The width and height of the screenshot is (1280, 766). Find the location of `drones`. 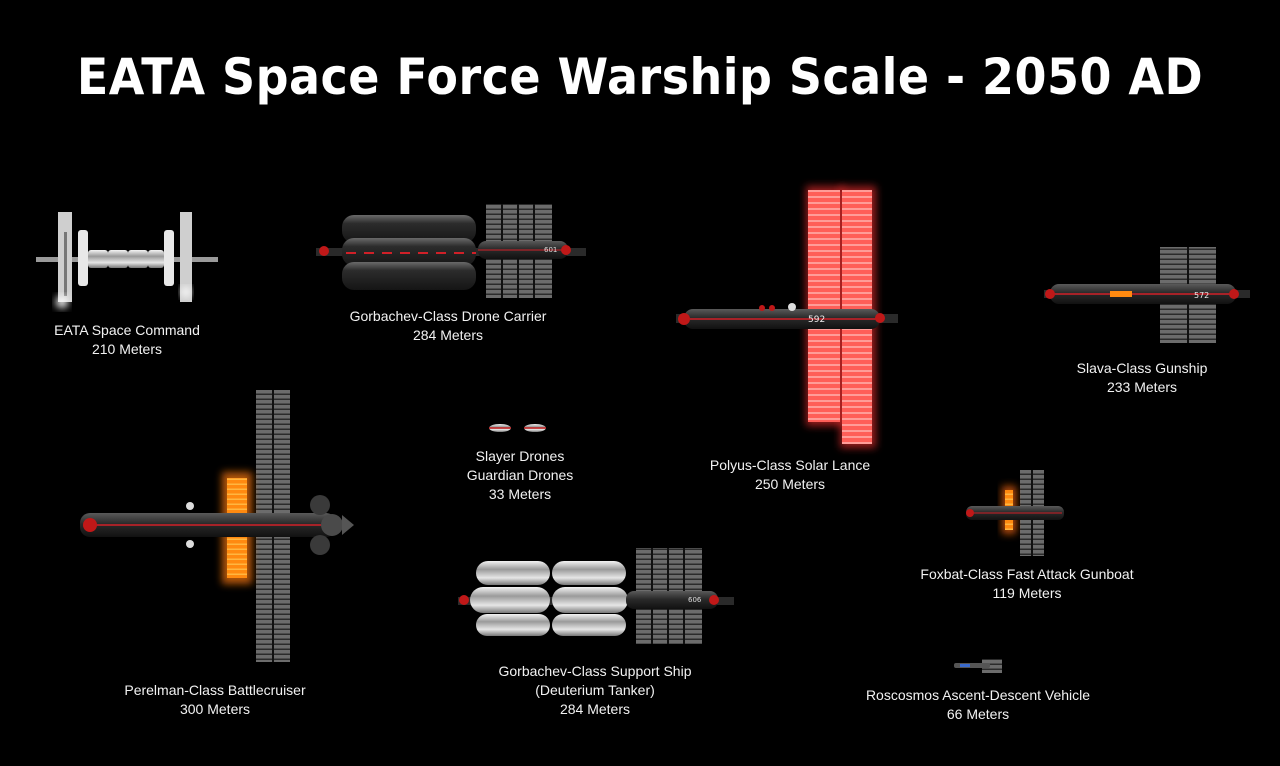

drones is located at coordinates (517, 428).